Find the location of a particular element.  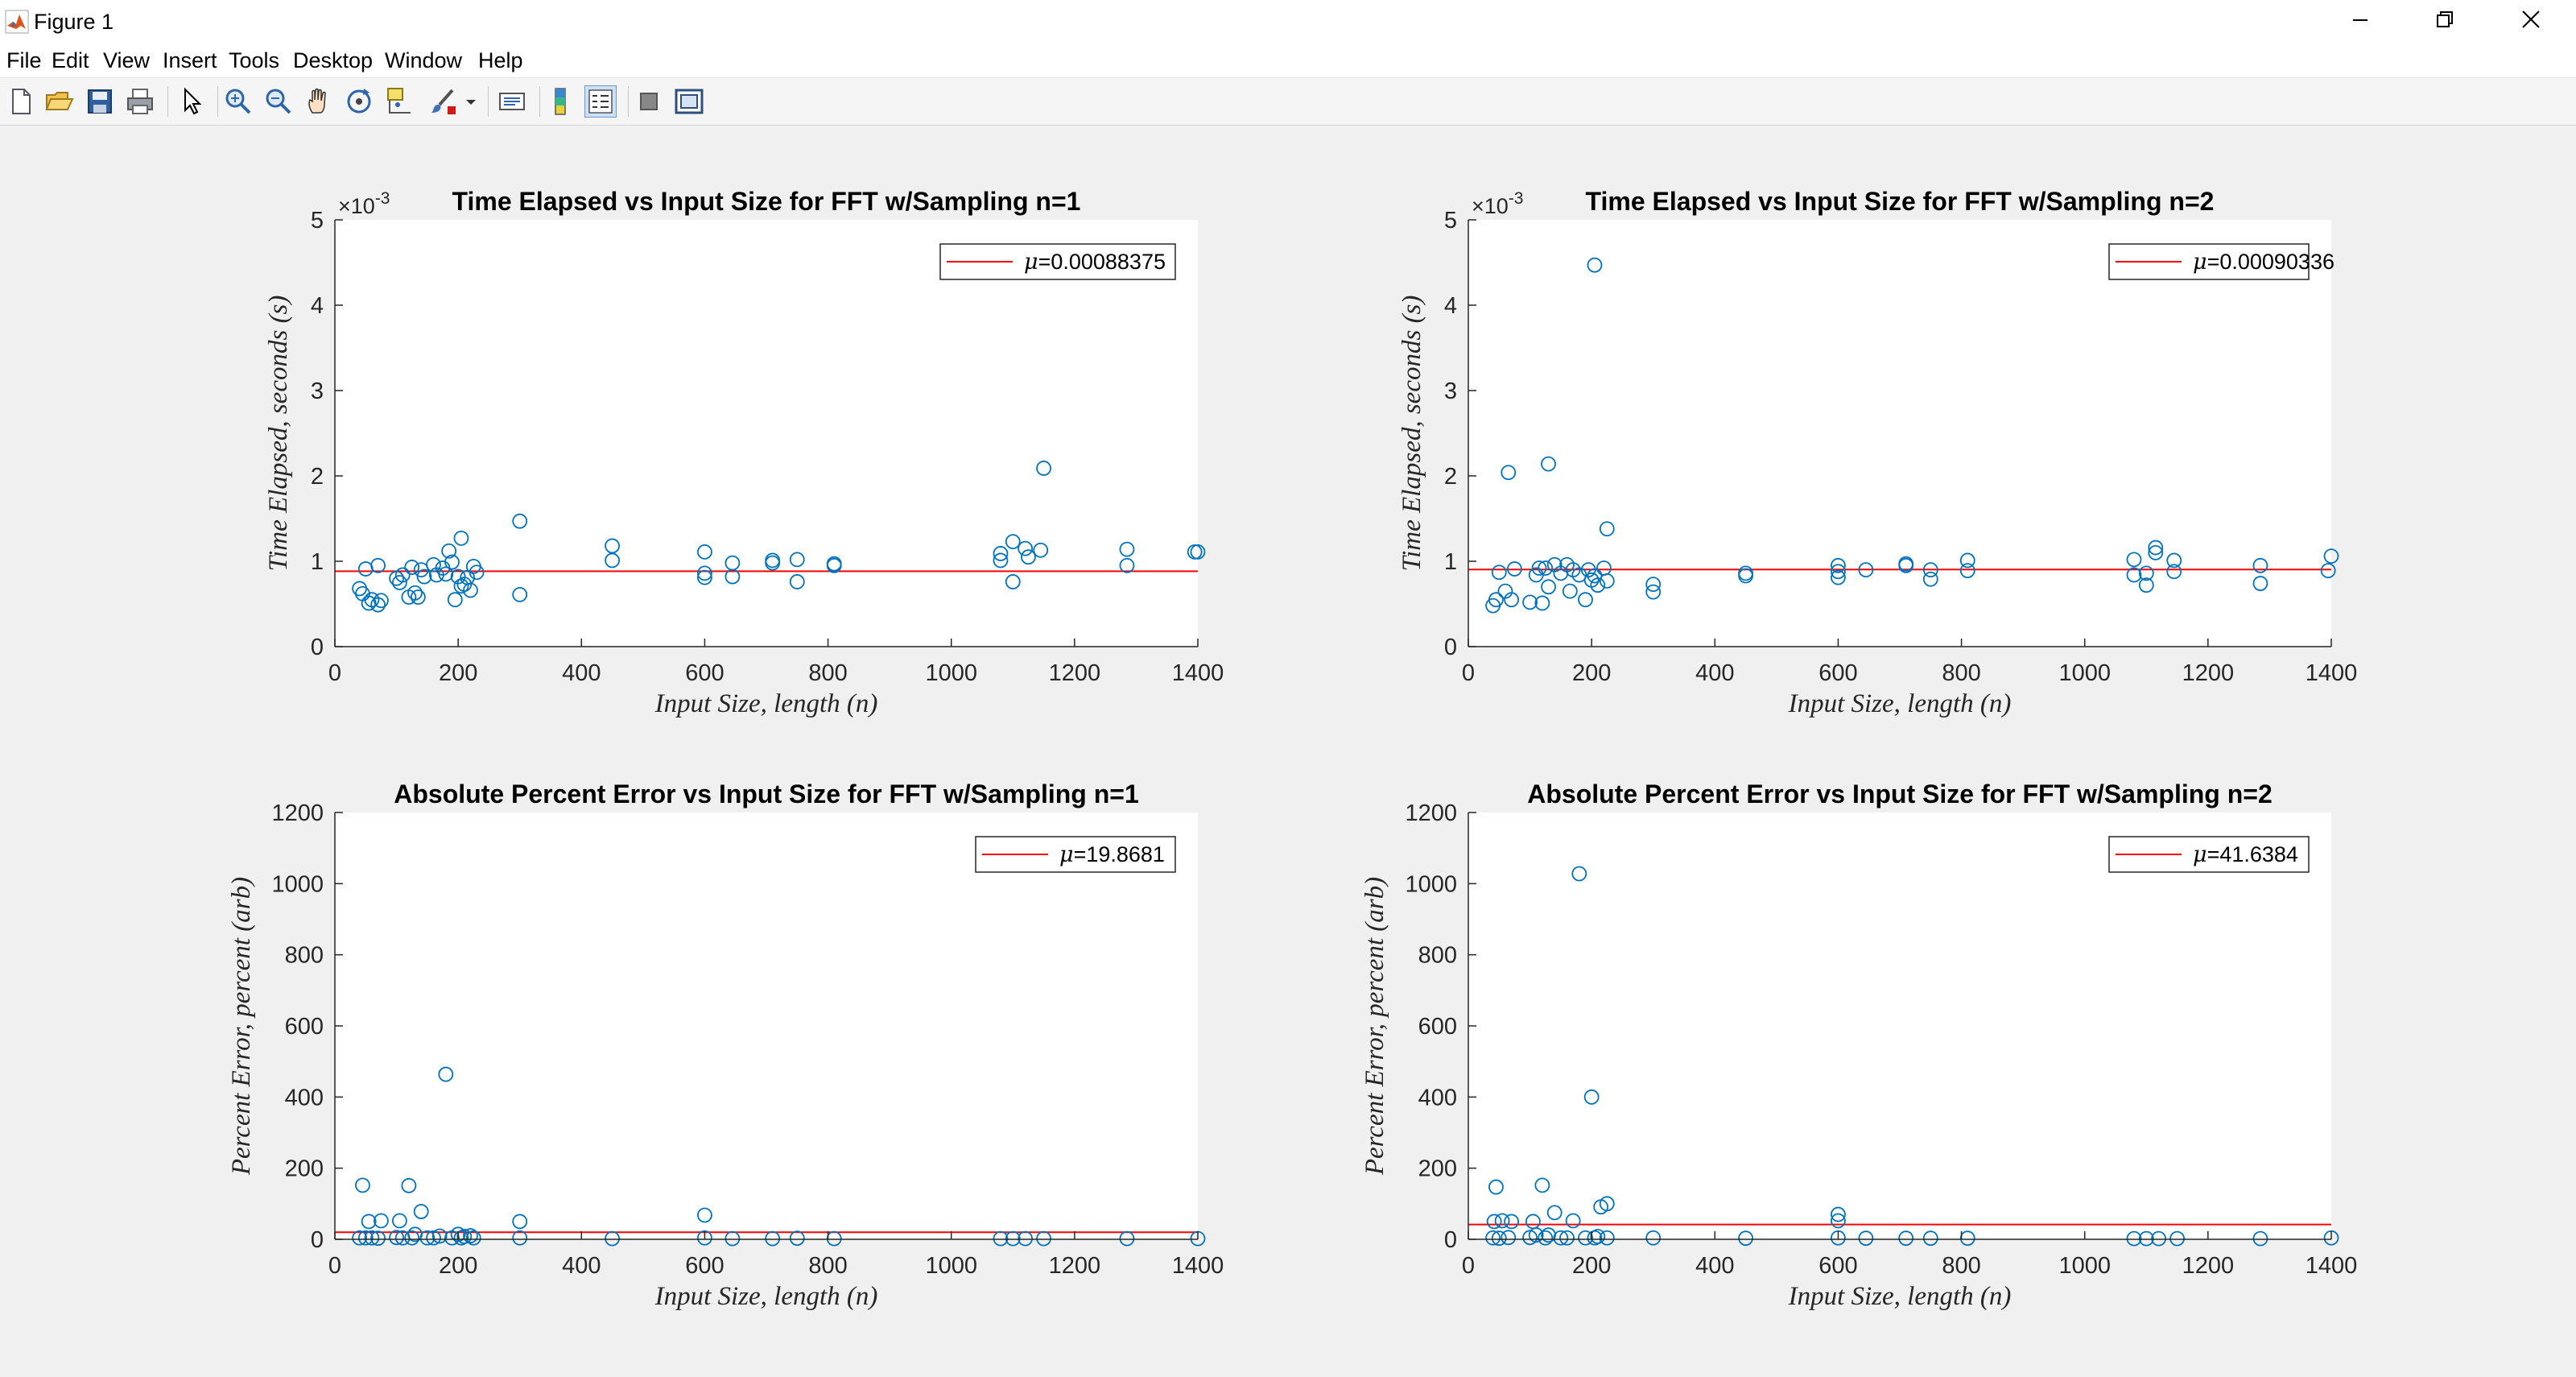

x-tick-label: 800 is located at coordinates (1961, 1266).